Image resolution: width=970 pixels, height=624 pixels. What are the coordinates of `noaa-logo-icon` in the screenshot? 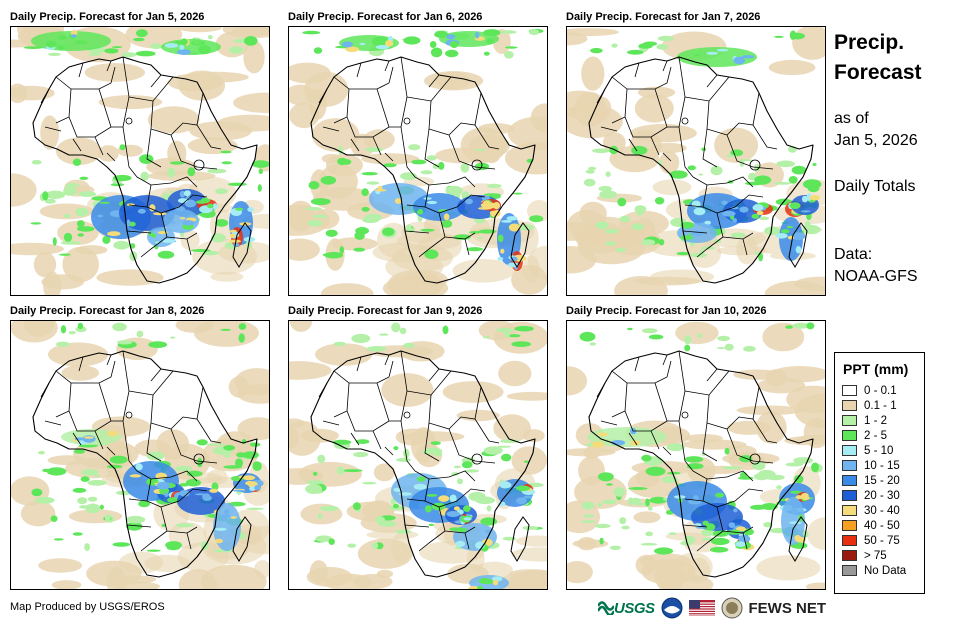 It's located at (672, 608).